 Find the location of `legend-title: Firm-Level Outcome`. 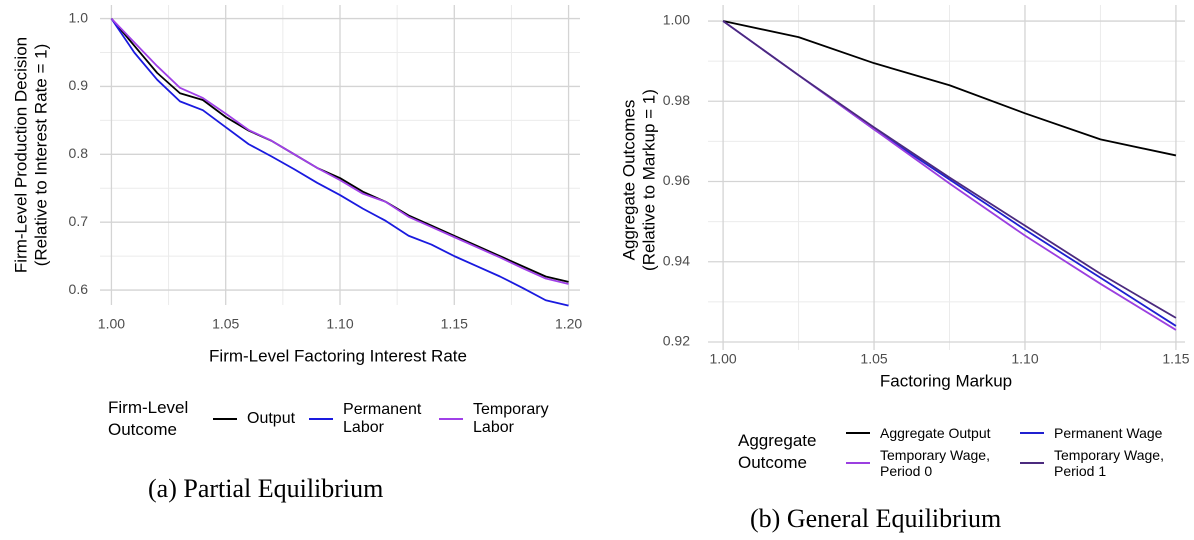

legend-title: Firm-Level Outcome is located at coordinates (148, 418).